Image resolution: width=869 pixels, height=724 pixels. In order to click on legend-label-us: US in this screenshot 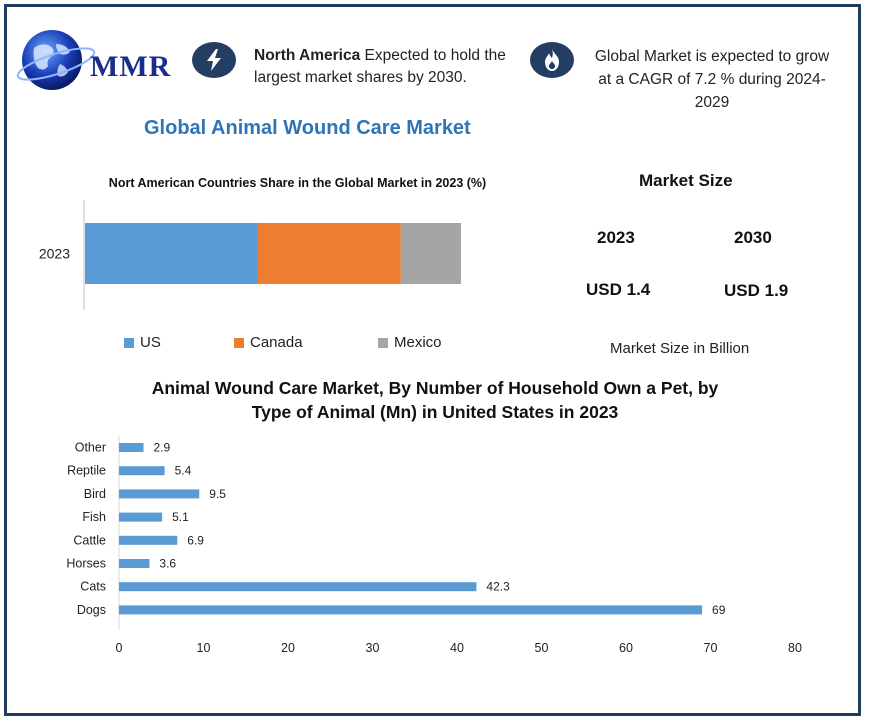, I will do `click(150, 342)`.